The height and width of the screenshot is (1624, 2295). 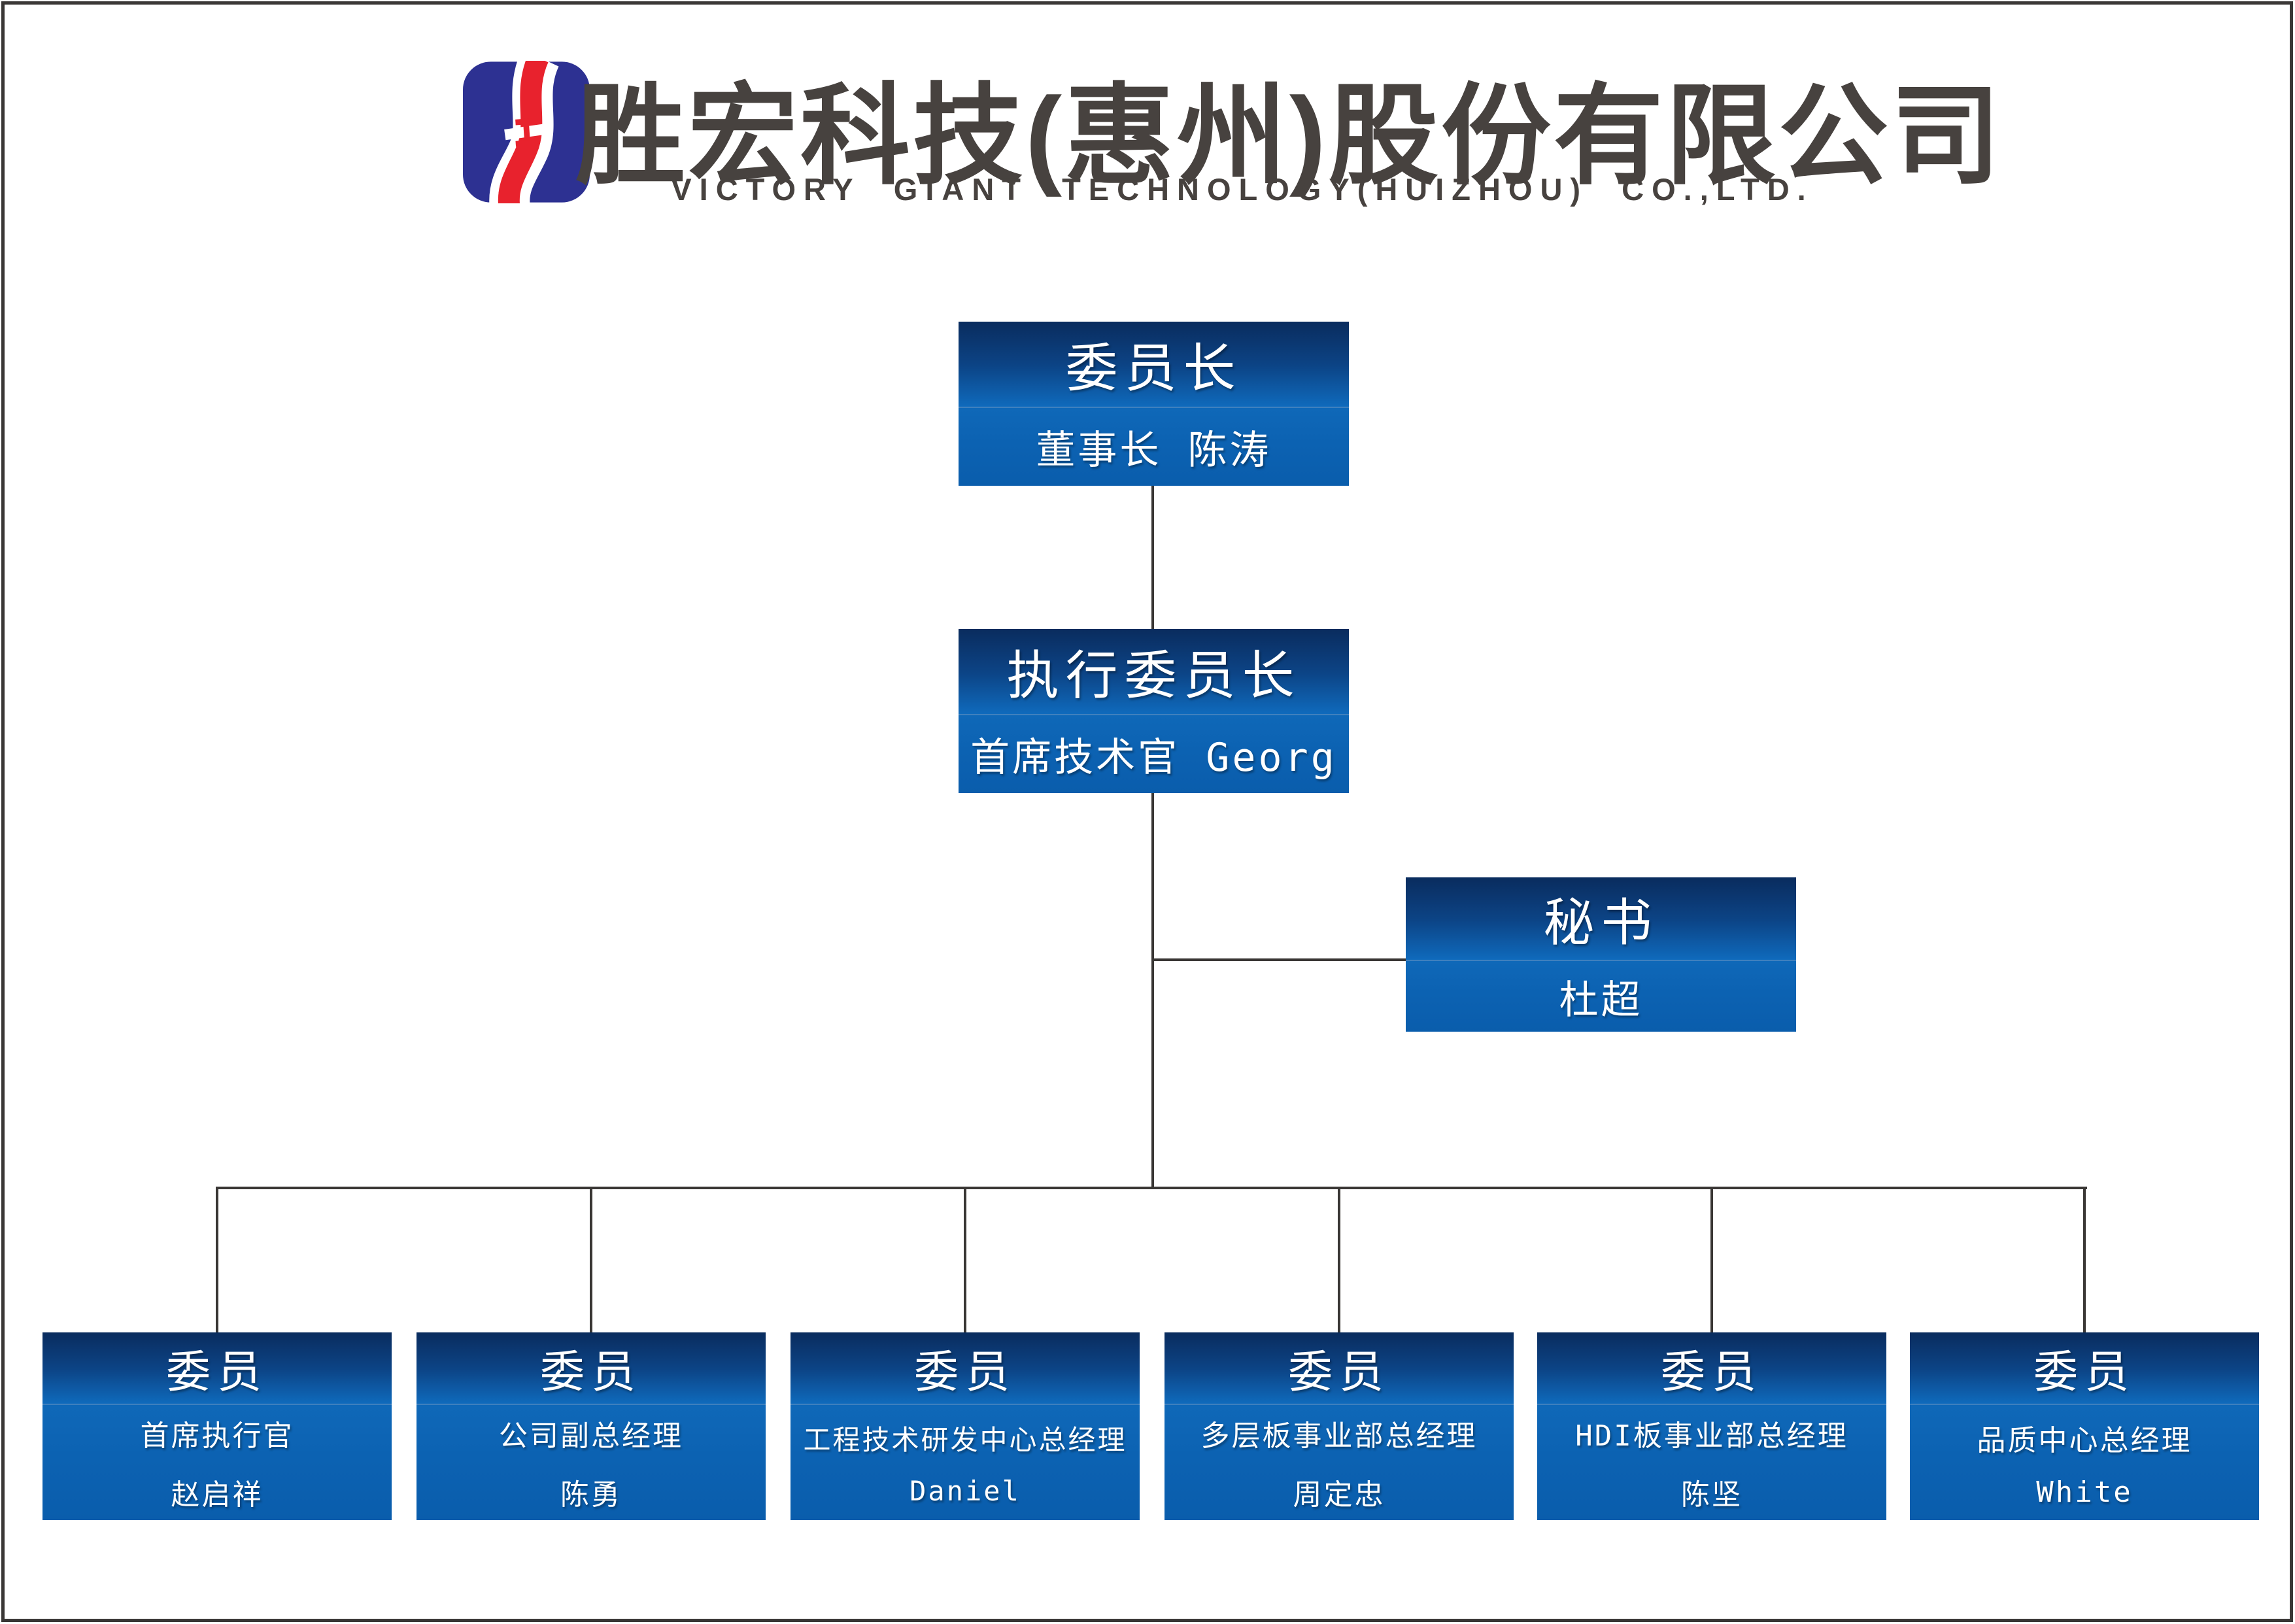 What do you see at coordinates (1289, 136) in the screenshot?
I see `company-name-chinese: 胜宏科技(惠州)股份有限公司` at bounding box center [1289, 136].